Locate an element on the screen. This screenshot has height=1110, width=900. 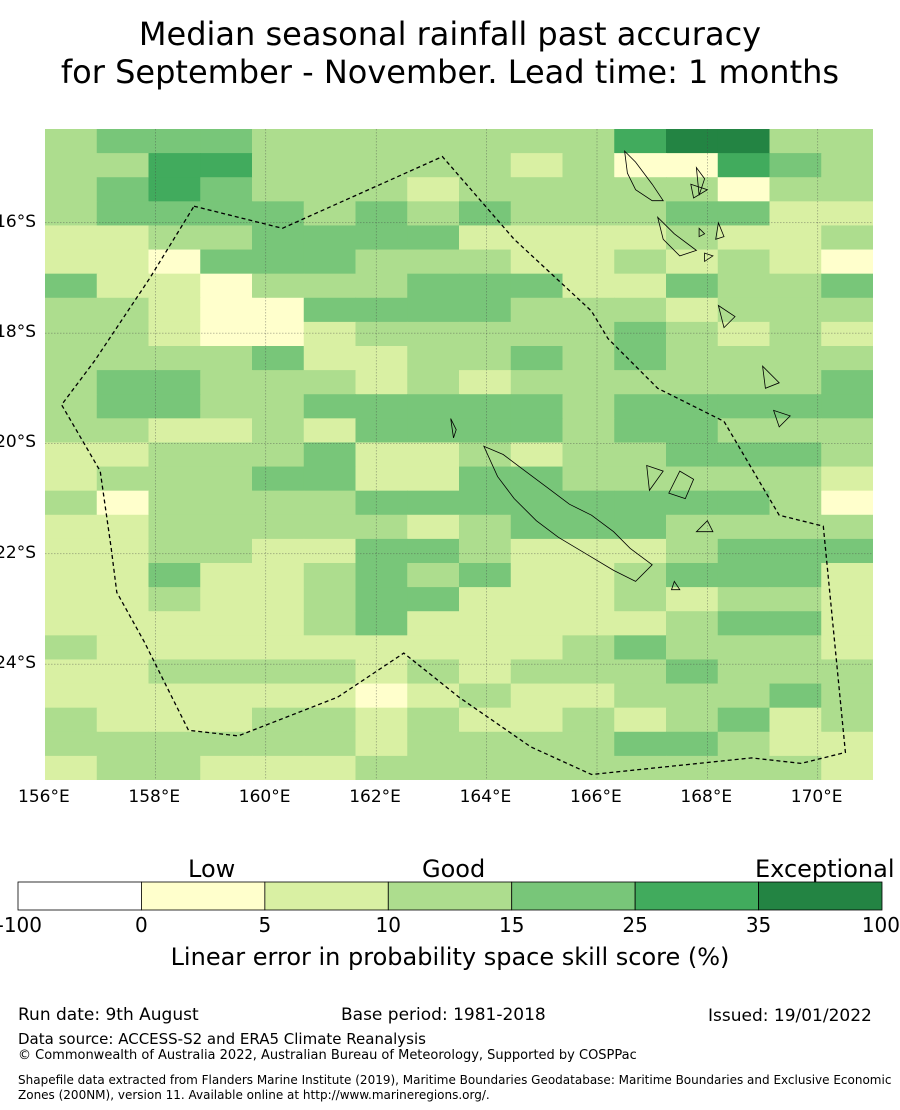
latitude-label: 20°S is located at coordinates (18, 442).